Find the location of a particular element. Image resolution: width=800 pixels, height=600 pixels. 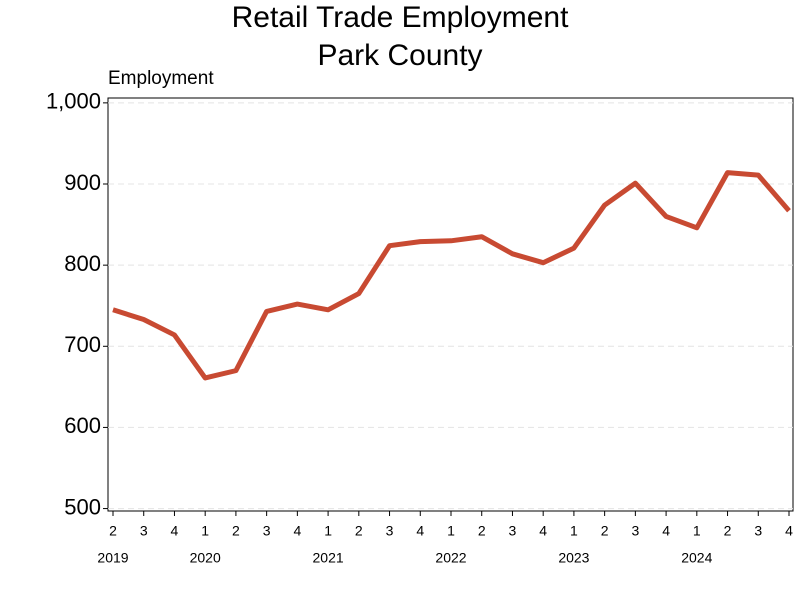

year-label: 2023 is located at coordinates (573, 558).